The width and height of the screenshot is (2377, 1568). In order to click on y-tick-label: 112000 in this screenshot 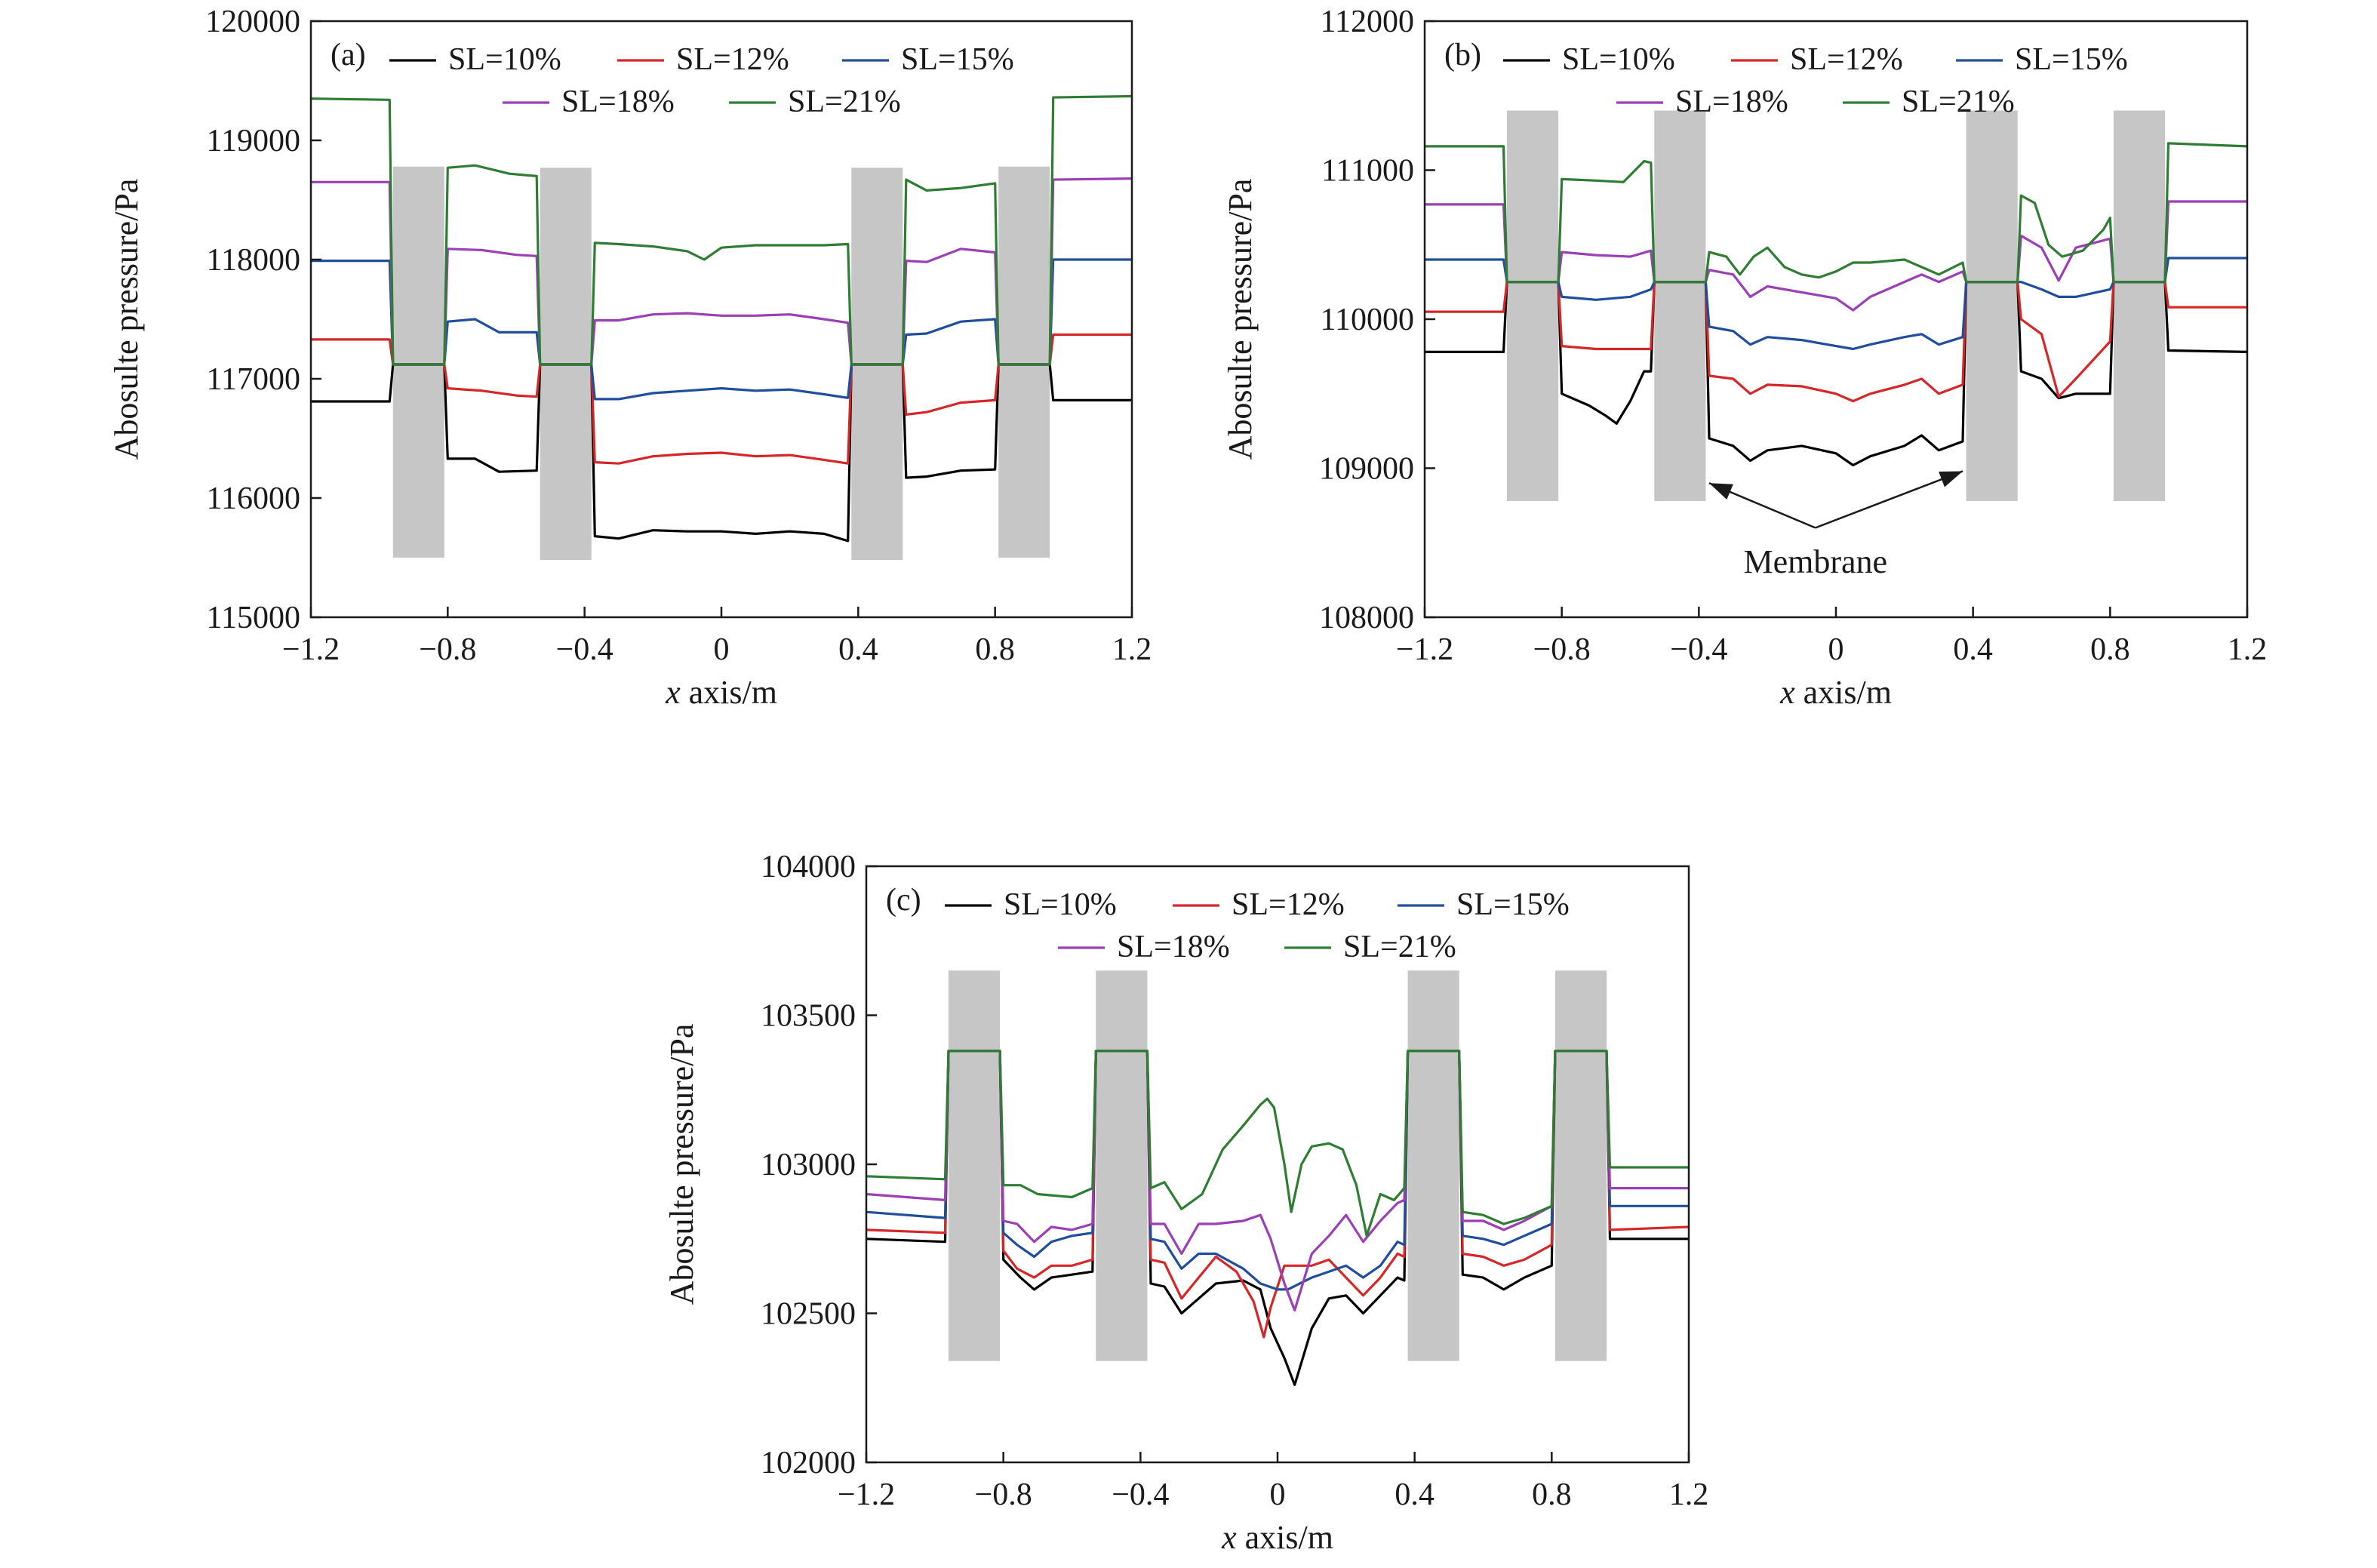, I will do `click(1367, 22)`.